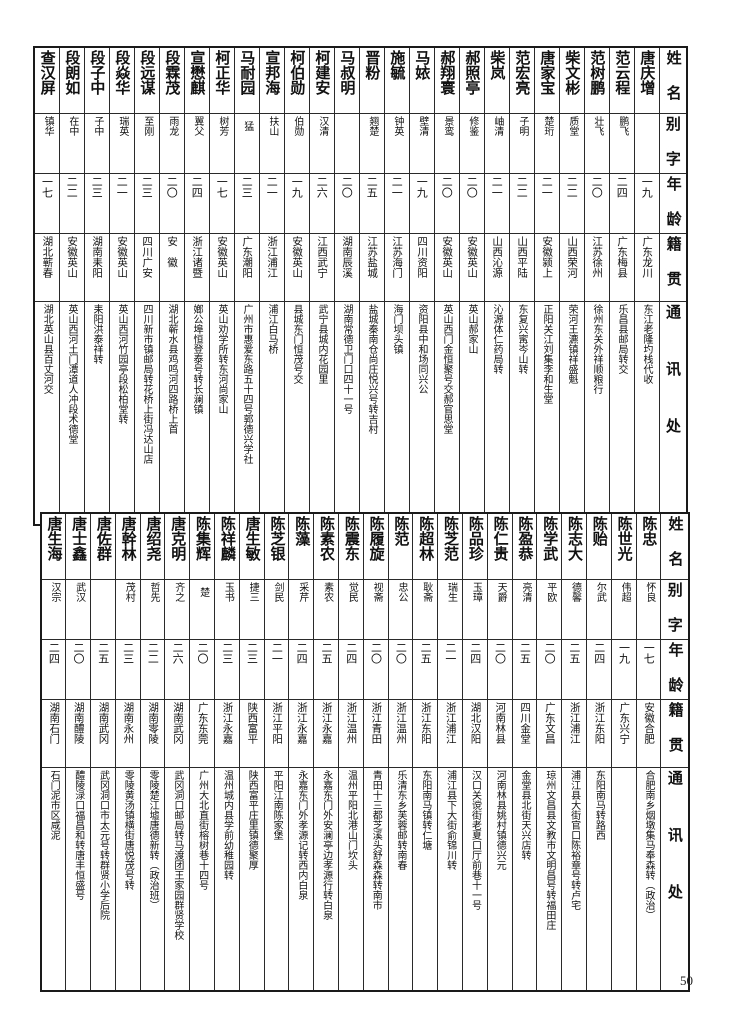 This screenshot has width=733, height=1024. I want to click on cell-age: 二三, so click(251, 669).